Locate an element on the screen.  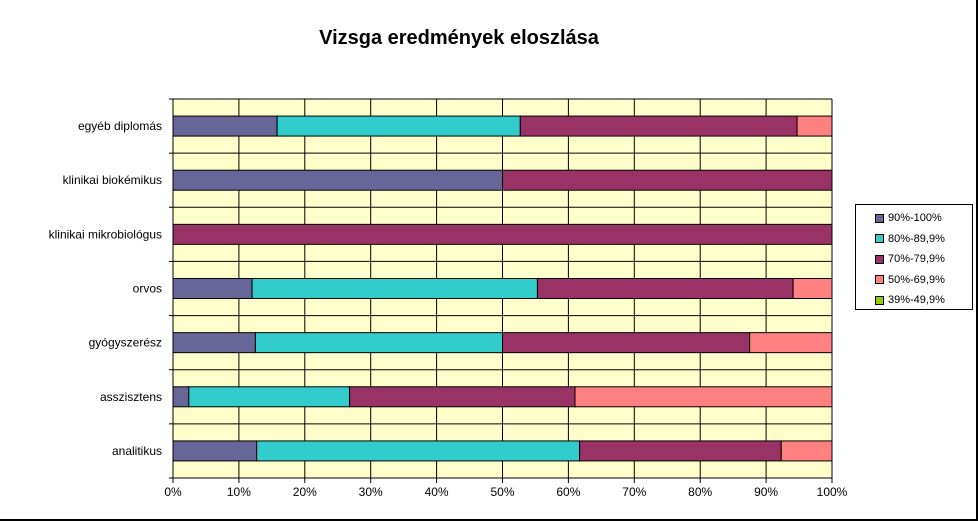
x-tick-label: 50% is located at coordinates (502, 492).